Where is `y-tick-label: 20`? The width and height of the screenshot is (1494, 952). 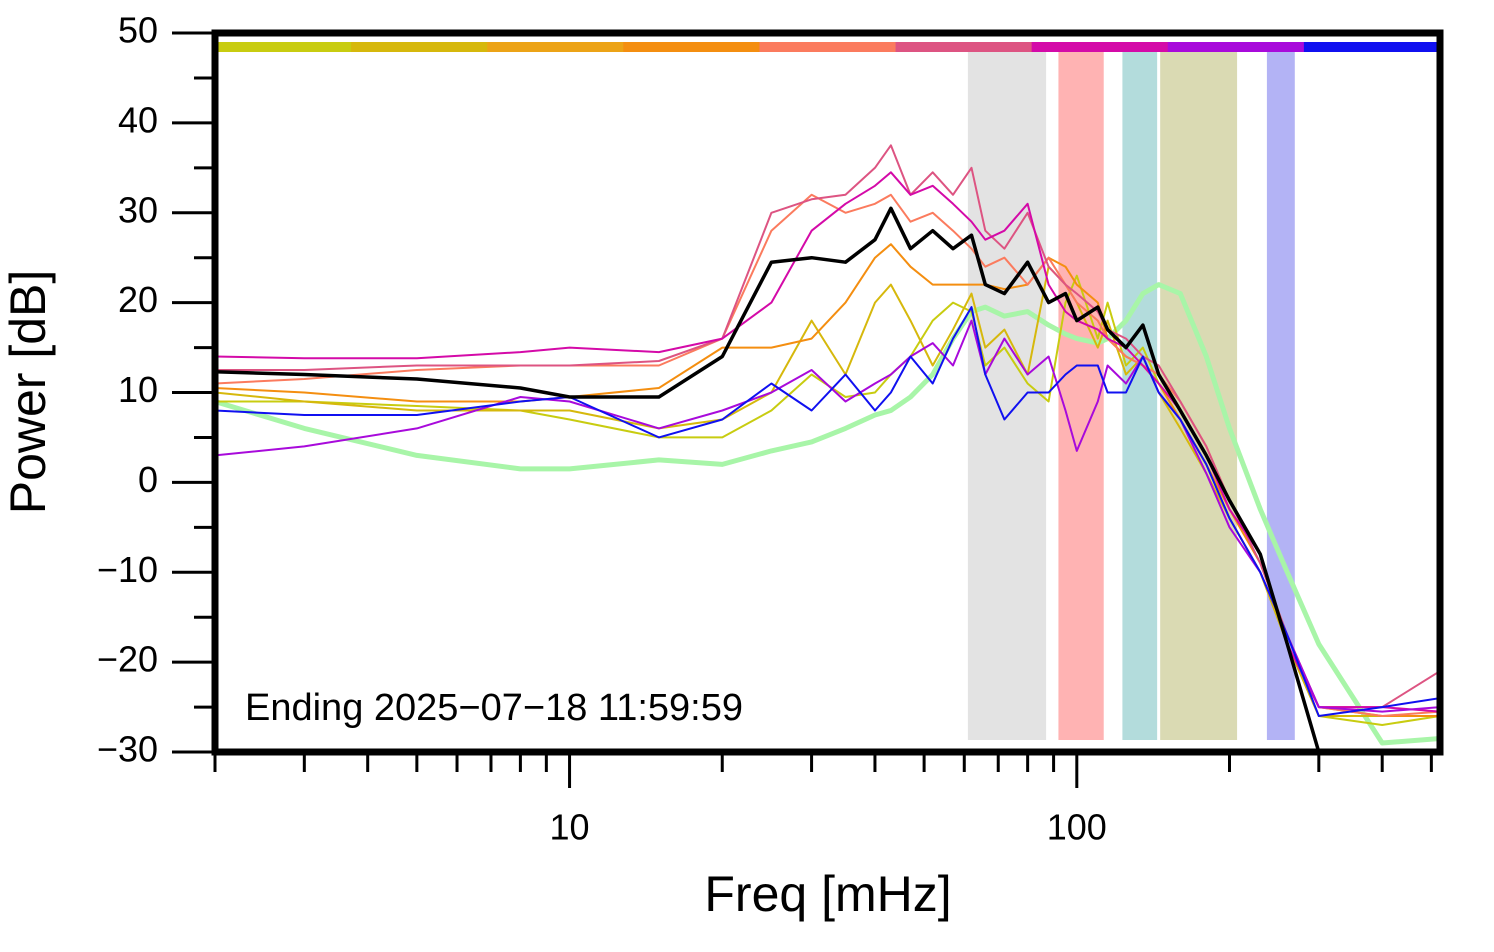
y-tick-label: 20 is located at coordinates (138, 299).